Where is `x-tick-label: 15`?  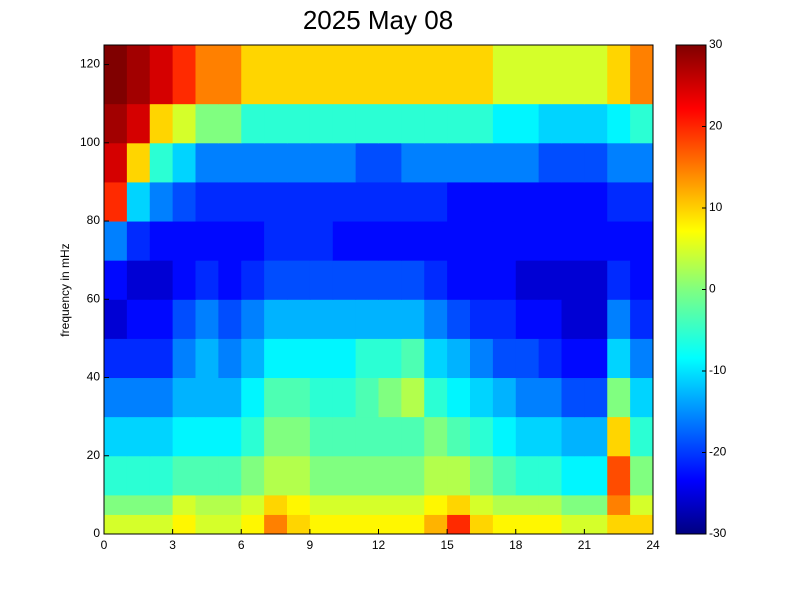
x-tick-label: 15 is located at coordinates (447, 545).